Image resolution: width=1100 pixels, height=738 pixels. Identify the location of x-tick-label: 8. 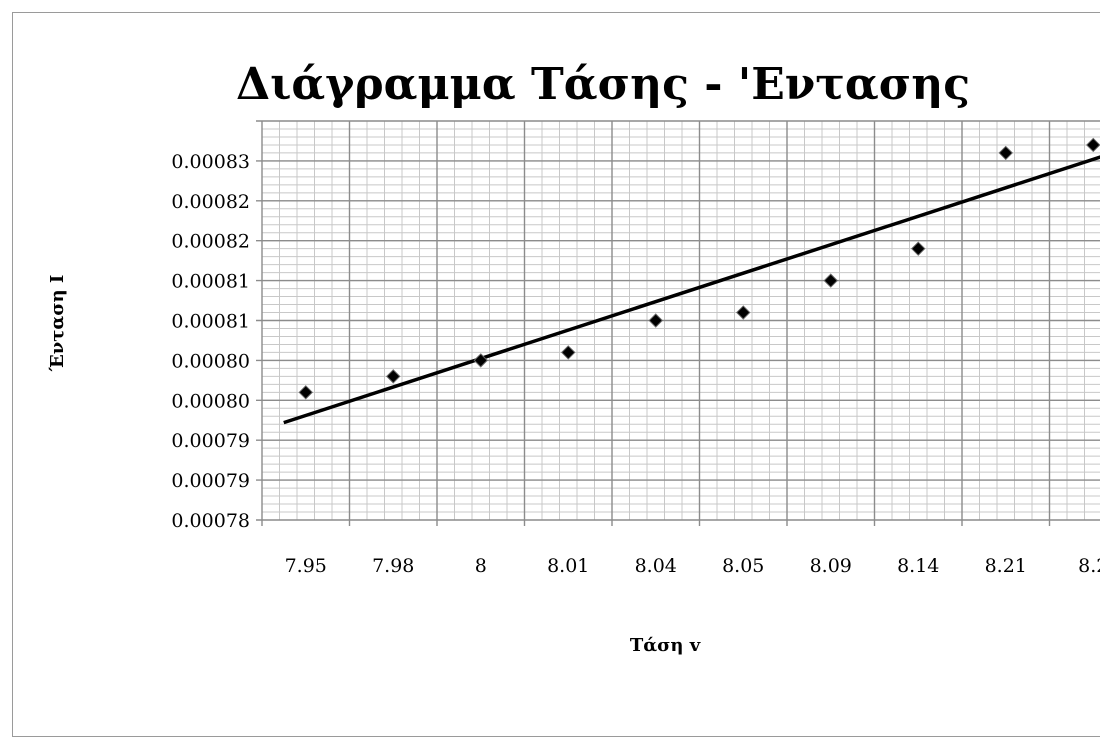
(481, 566).